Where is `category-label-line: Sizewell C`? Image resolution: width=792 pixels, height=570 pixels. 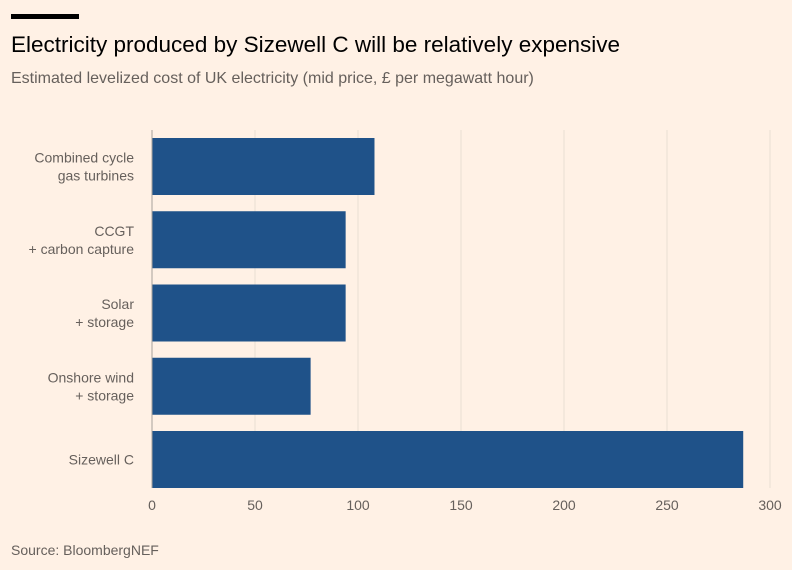
category-label-line: Sizewell C is located at coordinates (101, 460).